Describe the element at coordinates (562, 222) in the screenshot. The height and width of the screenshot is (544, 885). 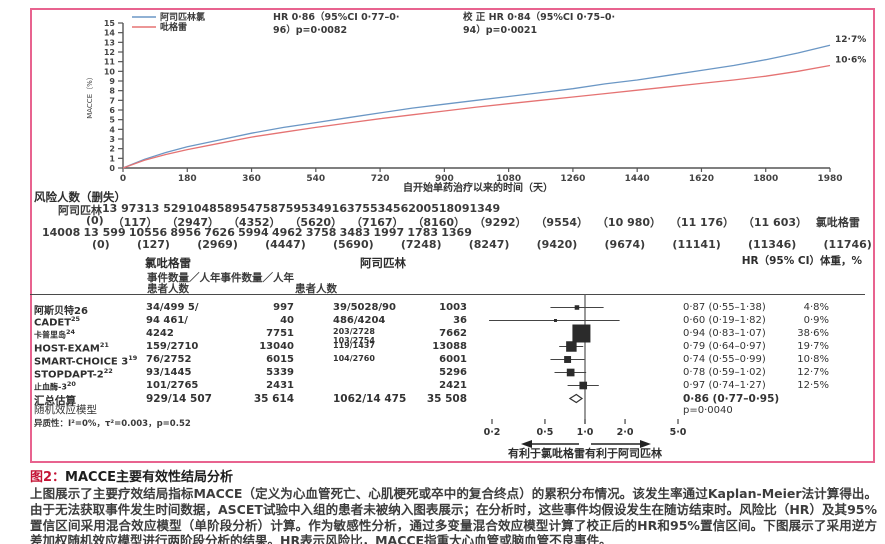
I see `risk-count: （9554）` at that location.